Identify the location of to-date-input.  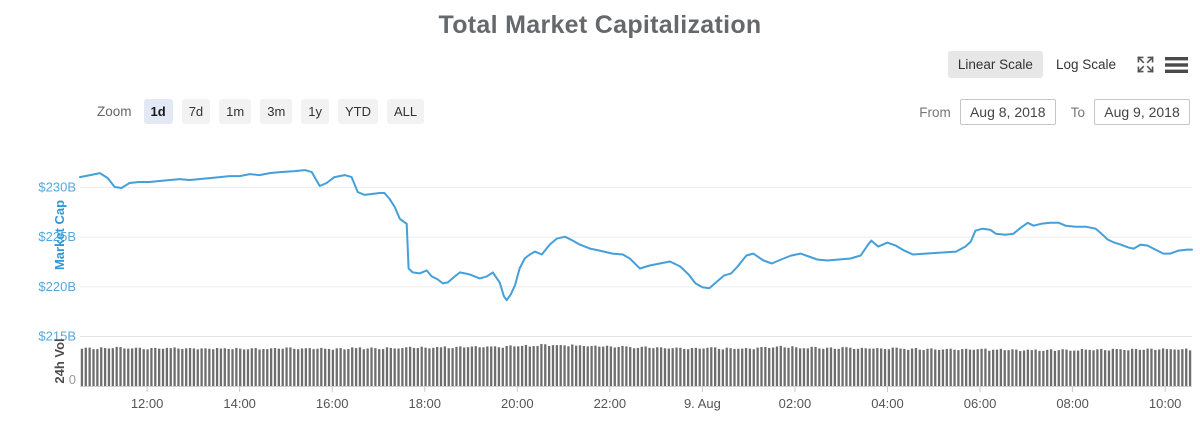
(1142, 112).